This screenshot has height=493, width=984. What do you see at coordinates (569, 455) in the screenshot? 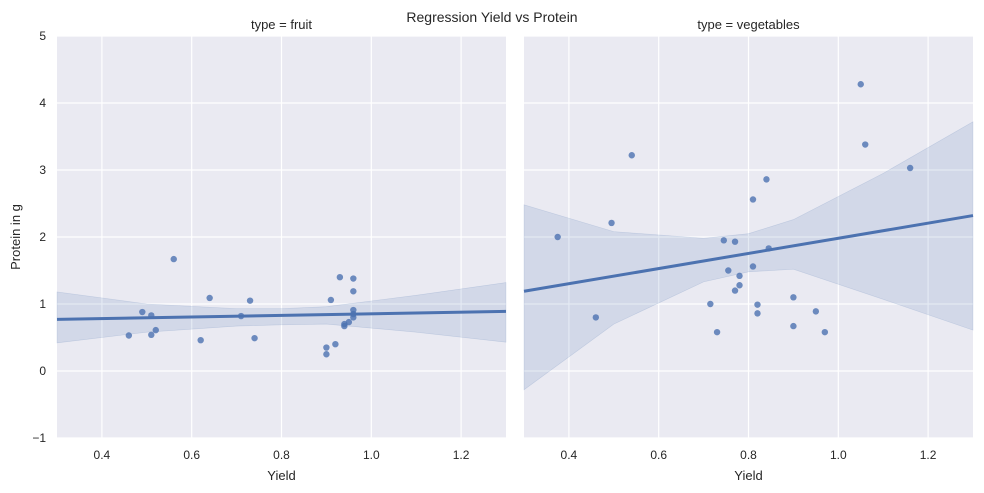
I see `x-tick-label-vegetables-0: 0.4` at bounding box center [569, 455].